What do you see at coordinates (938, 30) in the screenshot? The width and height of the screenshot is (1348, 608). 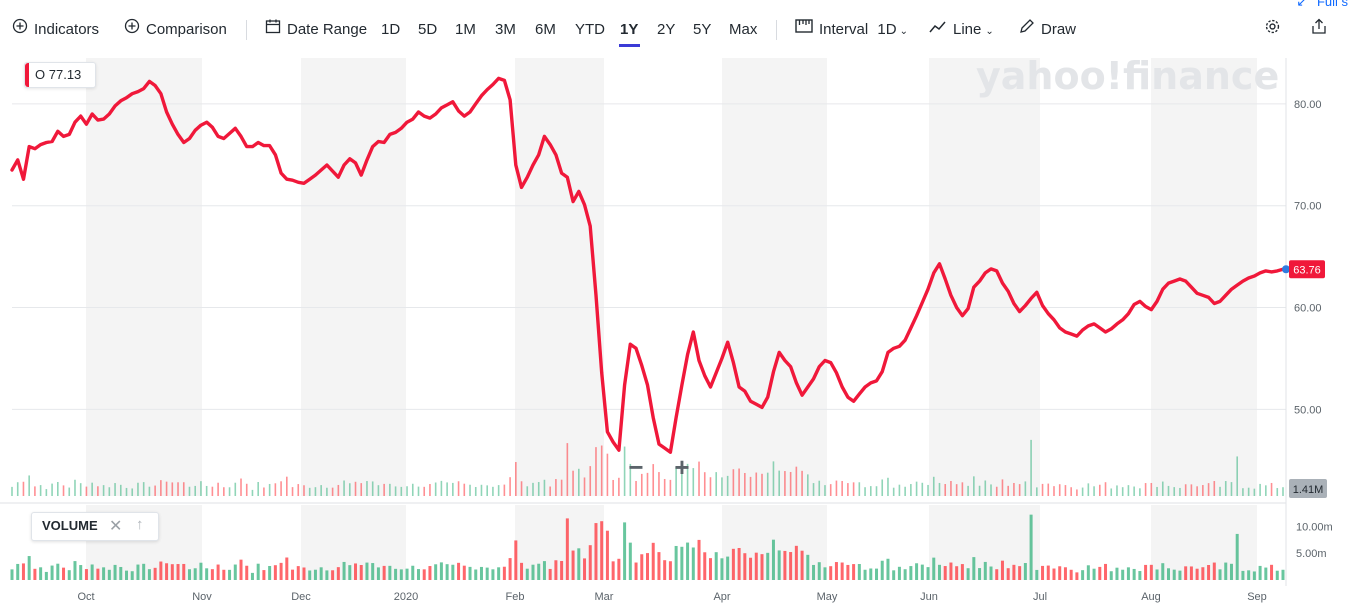 I see `line-chart-icon` at bounding box center [938, 30].